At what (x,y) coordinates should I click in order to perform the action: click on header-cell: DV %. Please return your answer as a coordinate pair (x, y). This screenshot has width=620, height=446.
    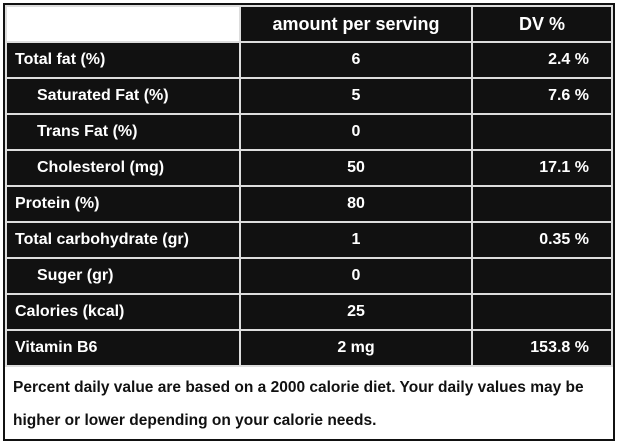
    Looking at the image, I should click on (542, 24).